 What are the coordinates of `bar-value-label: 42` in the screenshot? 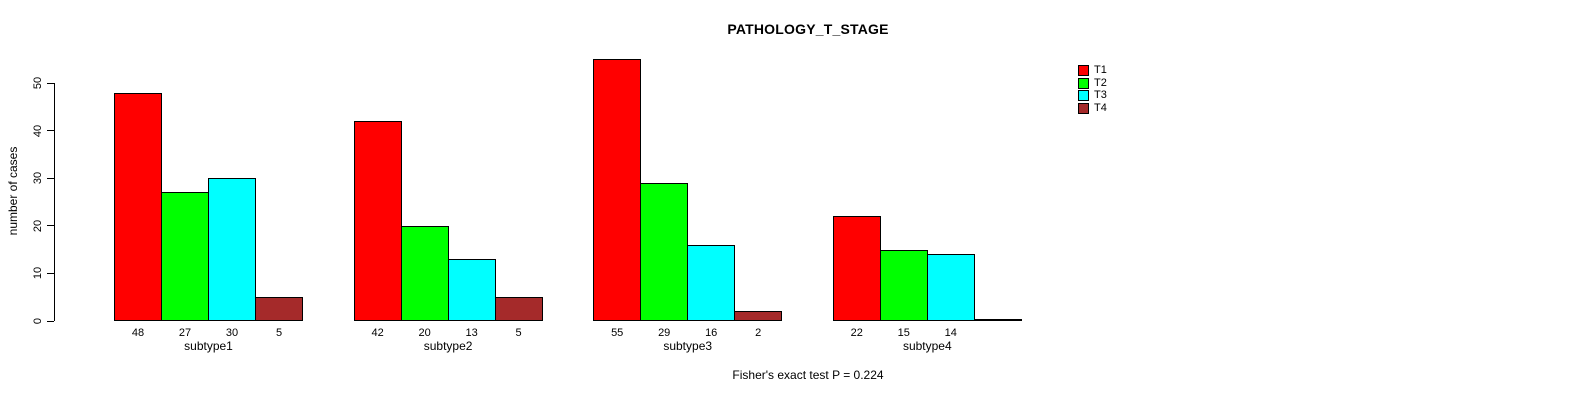 It's located at (377, 333).